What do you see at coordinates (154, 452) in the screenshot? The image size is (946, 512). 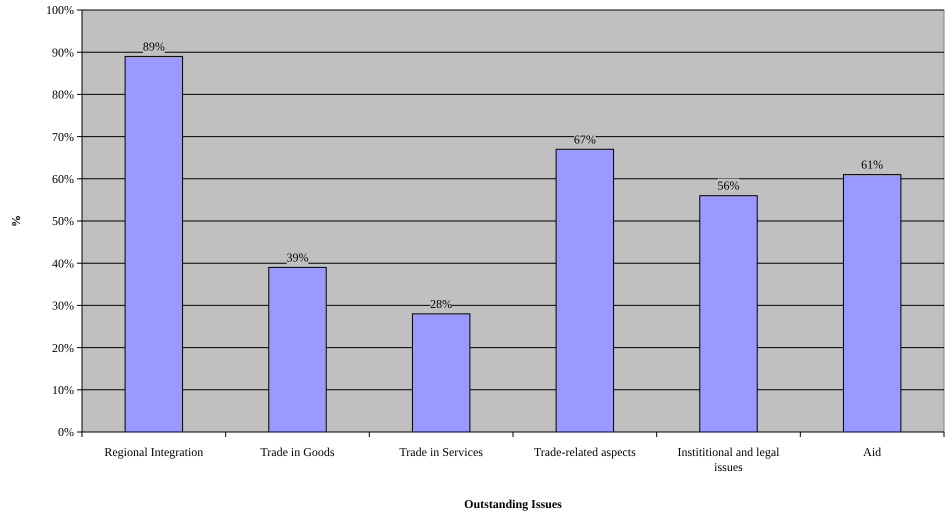 I see `x-tick-label: Regional Integration` at bounding box center [154, 452].